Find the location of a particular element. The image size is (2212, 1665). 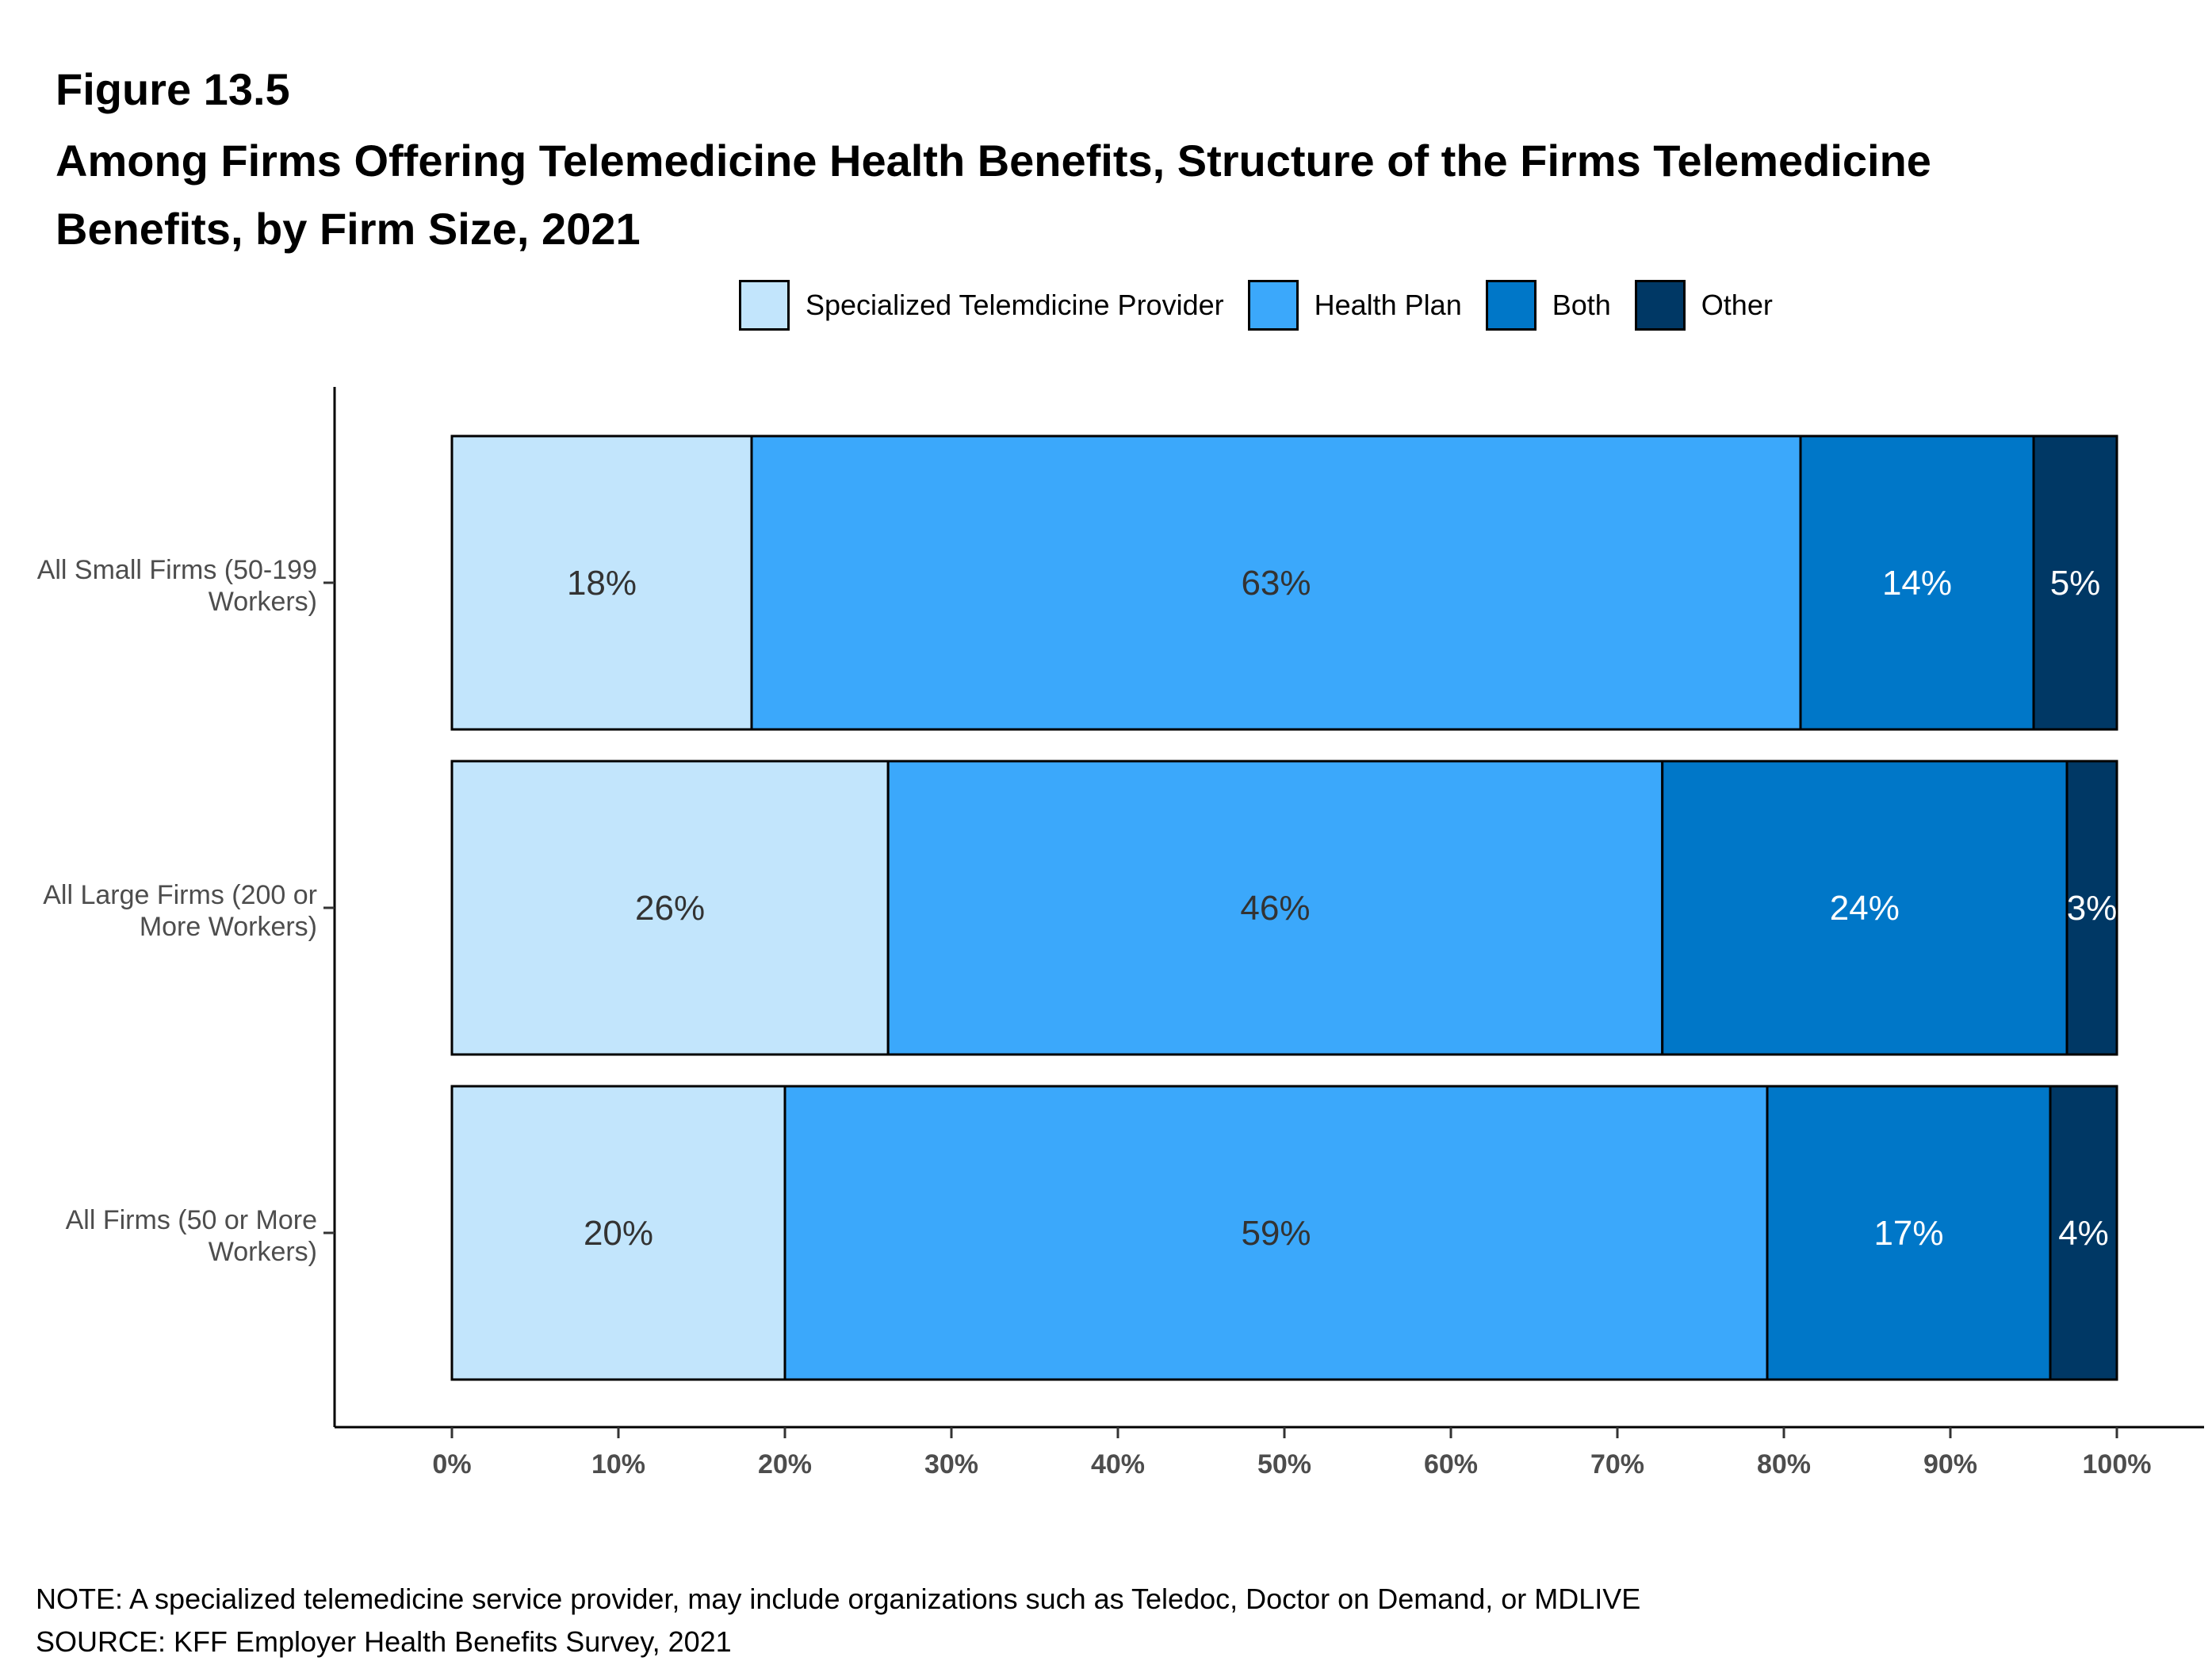

data-label: 3% is located at coordinates (2093, 908).